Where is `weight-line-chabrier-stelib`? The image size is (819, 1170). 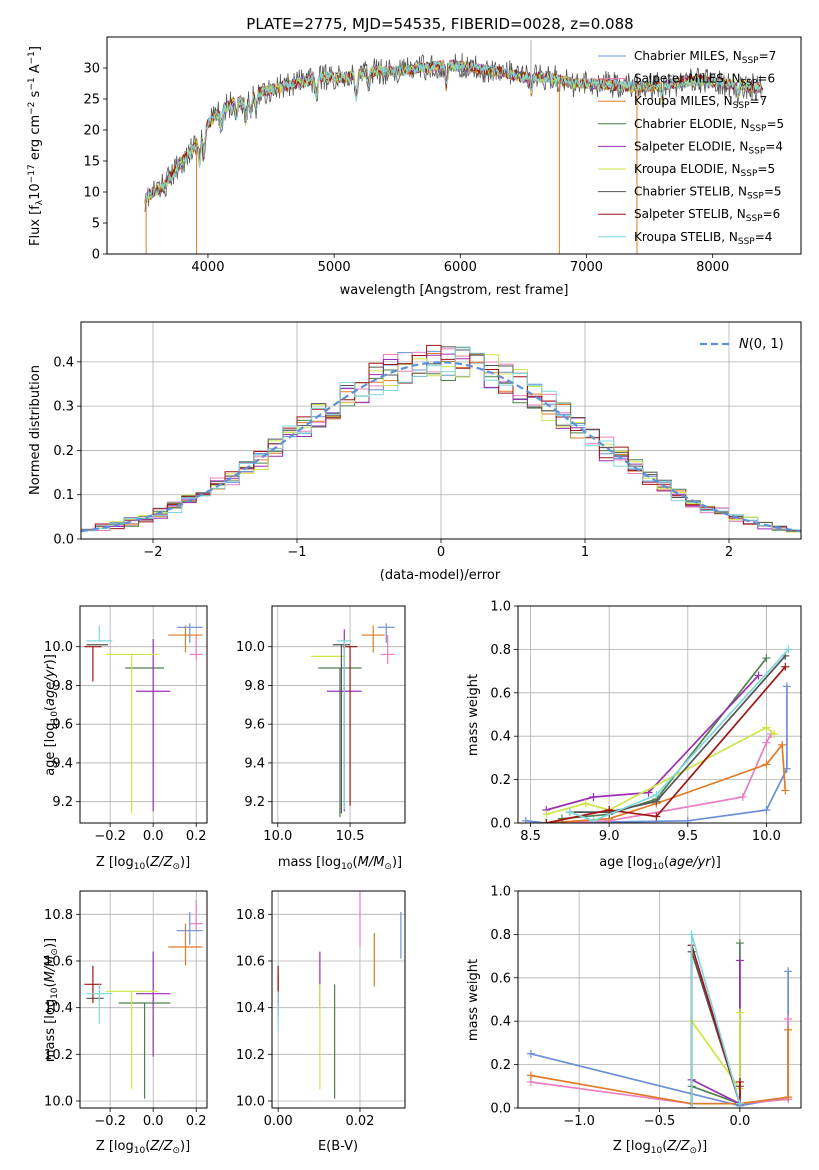
weight-line-chabrier-stelib is located at coordinates (677, 734).